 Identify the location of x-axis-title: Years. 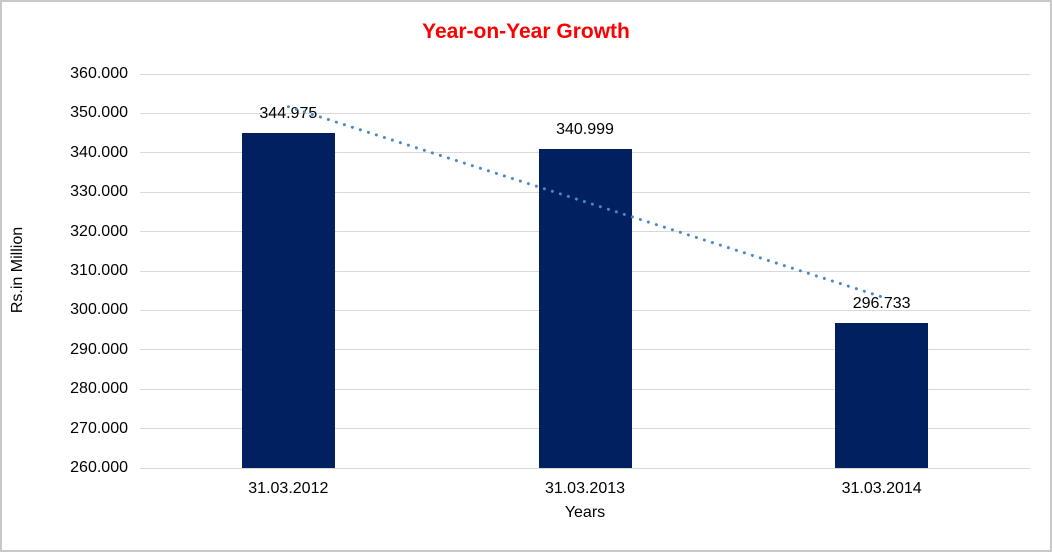
(585, 512).